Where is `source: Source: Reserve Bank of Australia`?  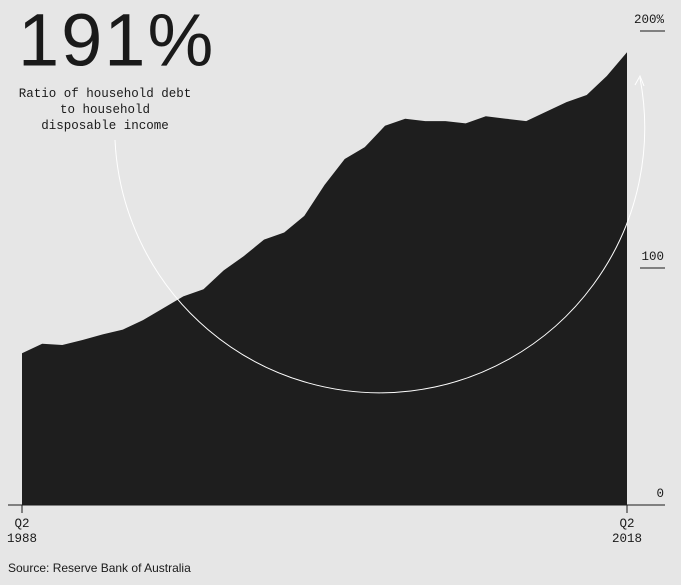 source: Source: Reserve Bank of Australia is located at coordinates (99, 568).